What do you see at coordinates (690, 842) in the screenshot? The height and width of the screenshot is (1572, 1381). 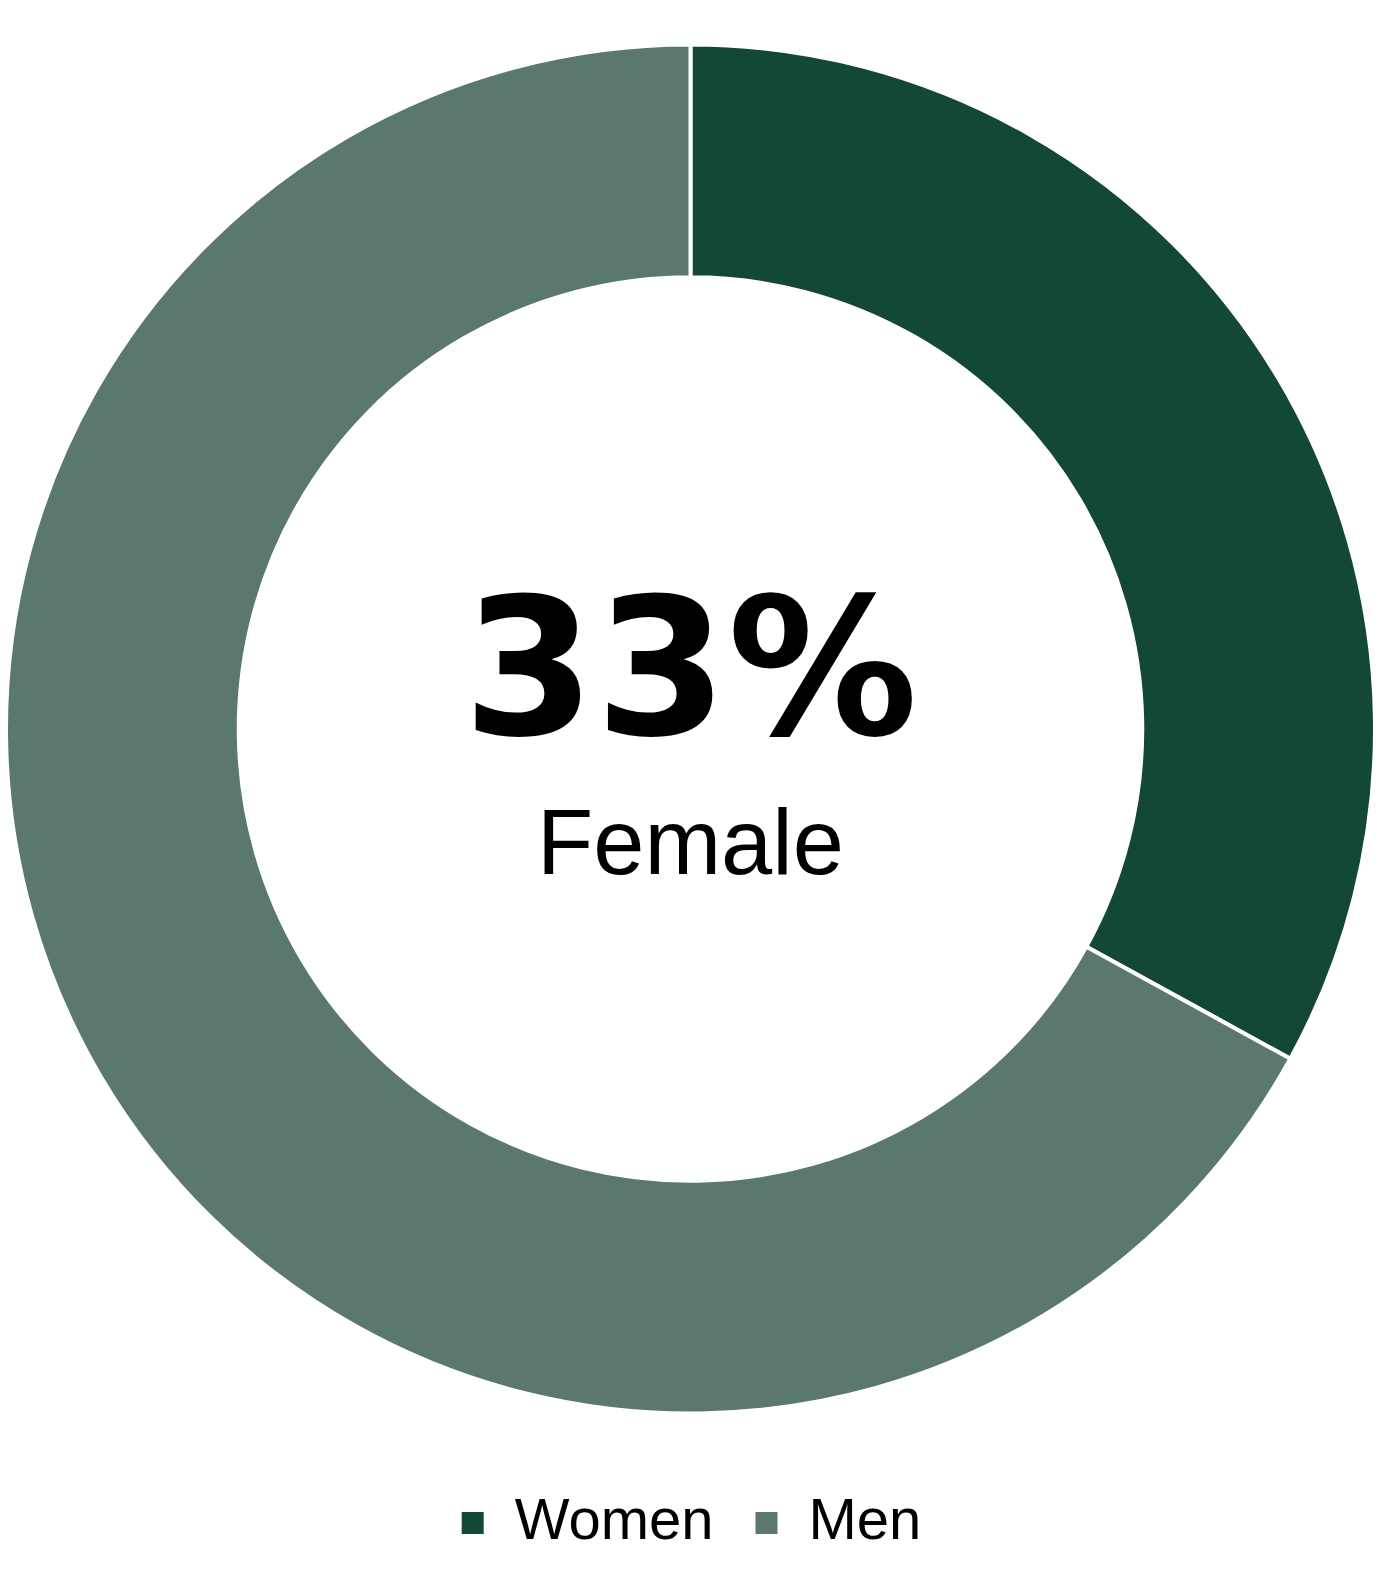 I see `text: Female` at bounding box center [690, 842].